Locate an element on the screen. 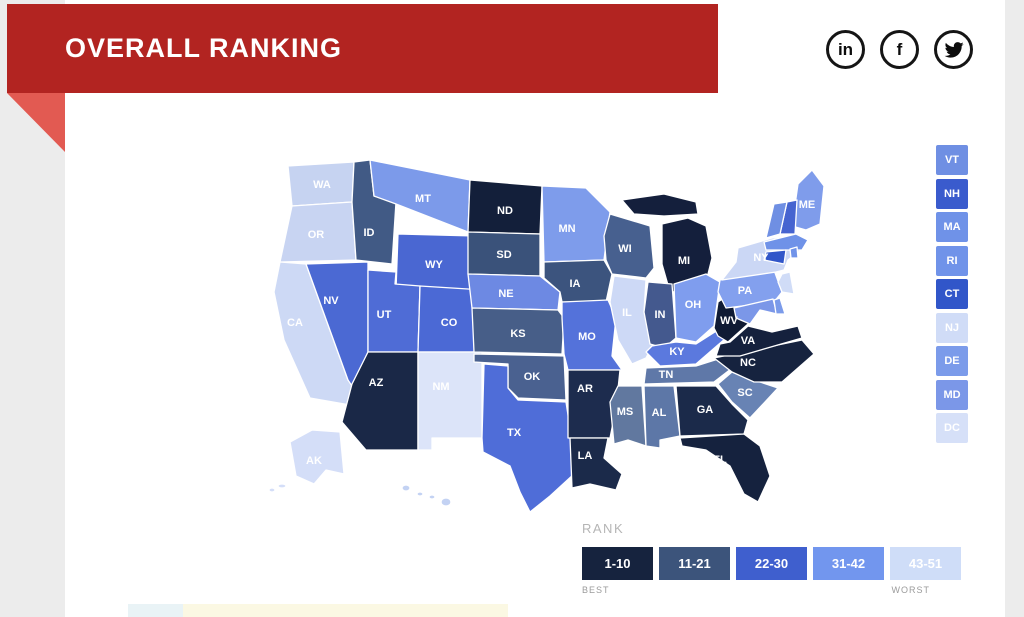 The image size is (1024, 617). legend-bucket-label: 31-42 is located at coordinates (848, 563).